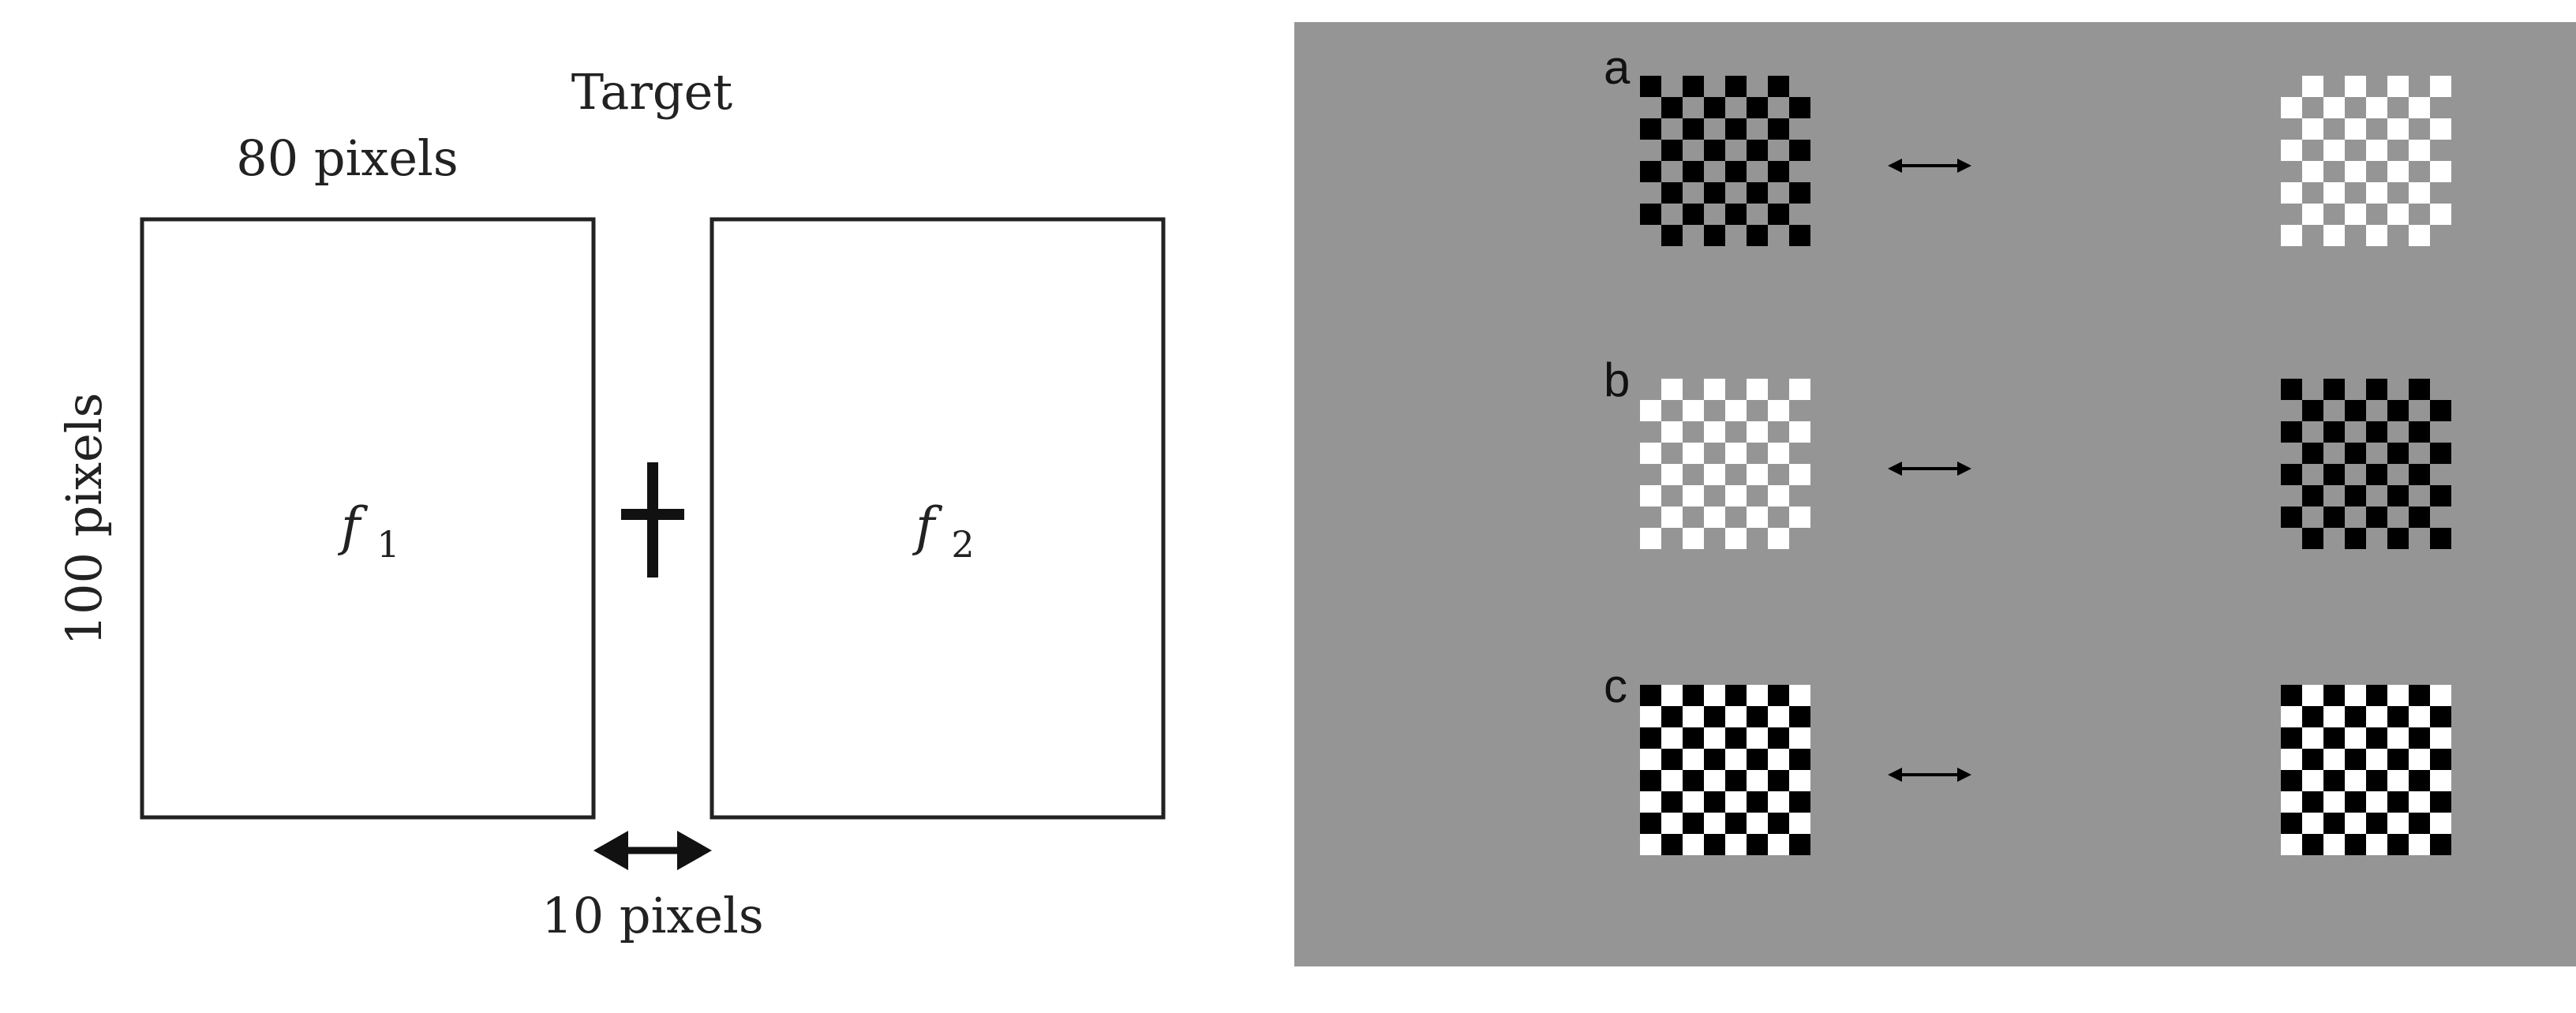  What do you see at coordinates (1725, 770) in the screenshot?
I see `checkerboard-c-left` at bounding box center [1725, 770].